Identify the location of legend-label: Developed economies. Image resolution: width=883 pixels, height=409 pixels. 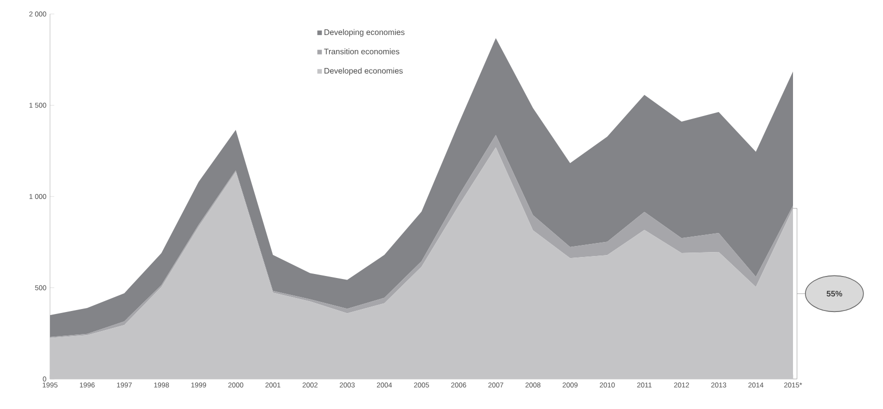
(363, 72).